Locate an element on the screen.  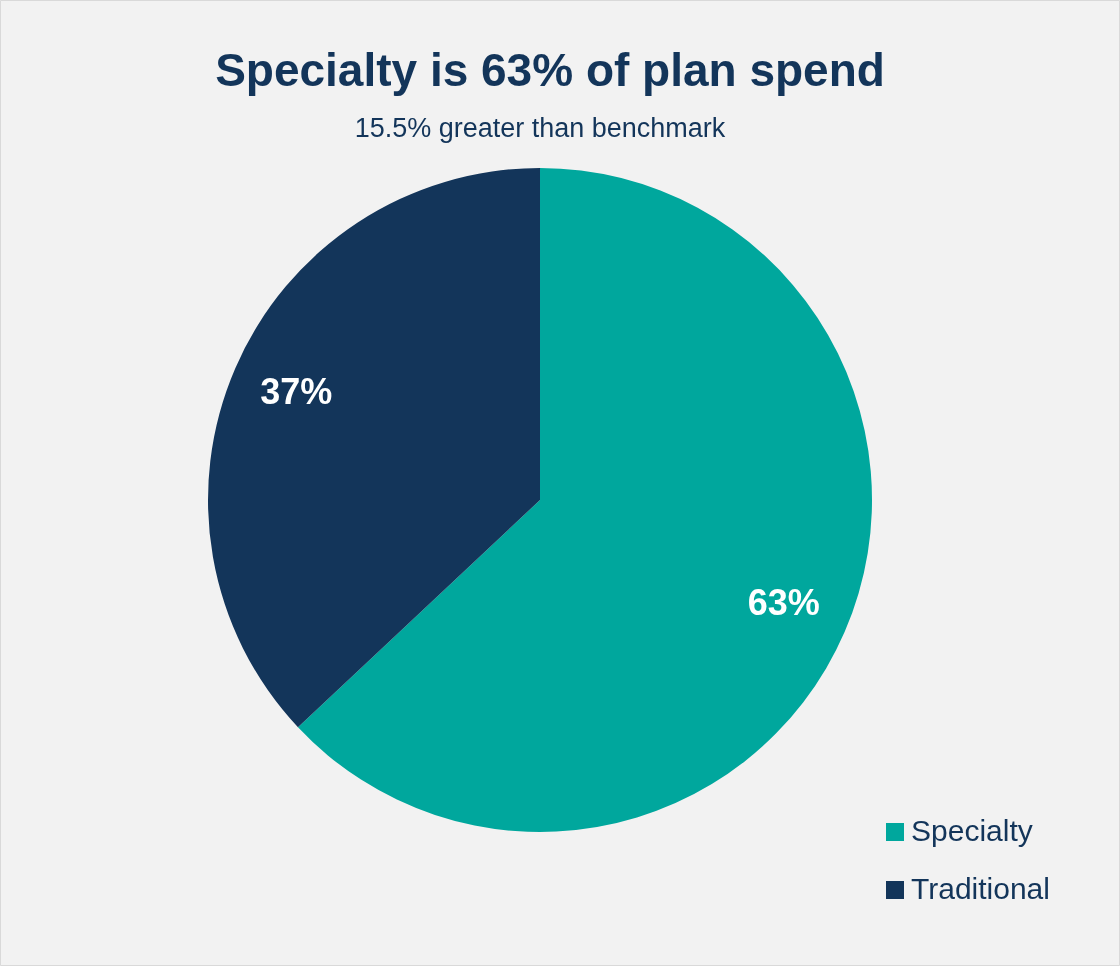
legend-label: Specialty is located at coordinates (972, 831).